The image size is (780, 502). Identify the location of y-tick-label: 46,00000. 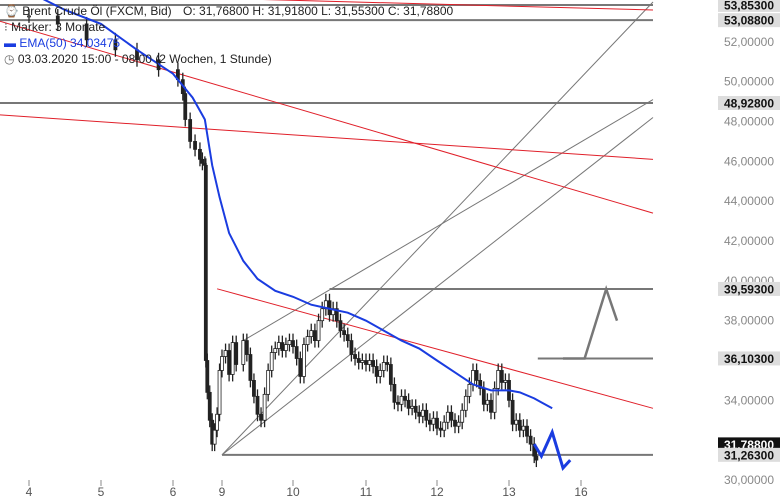
(749, 161).